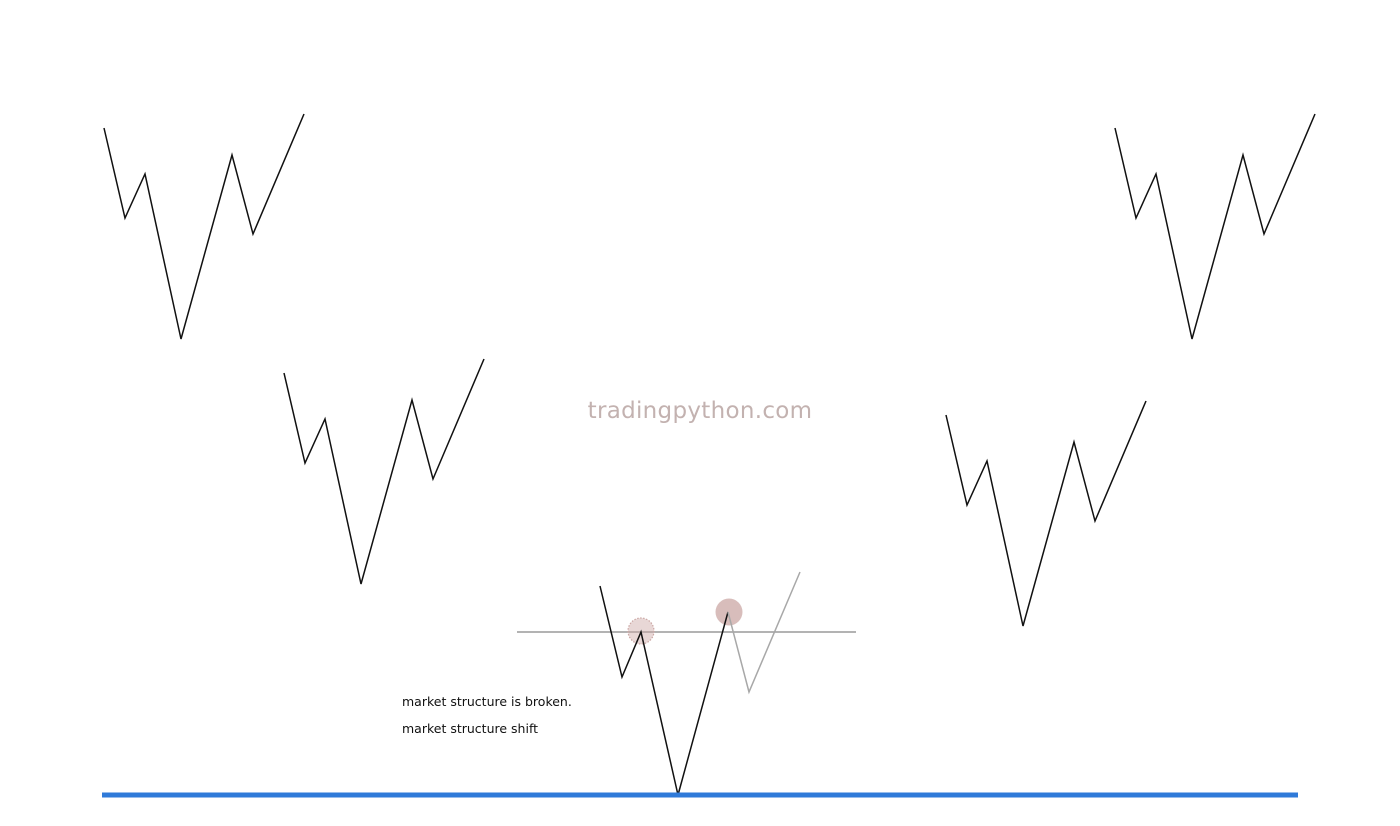 This screenshot has width=1400, height=826. I want to click on bottom-center-zigzag, so click(700, 683).